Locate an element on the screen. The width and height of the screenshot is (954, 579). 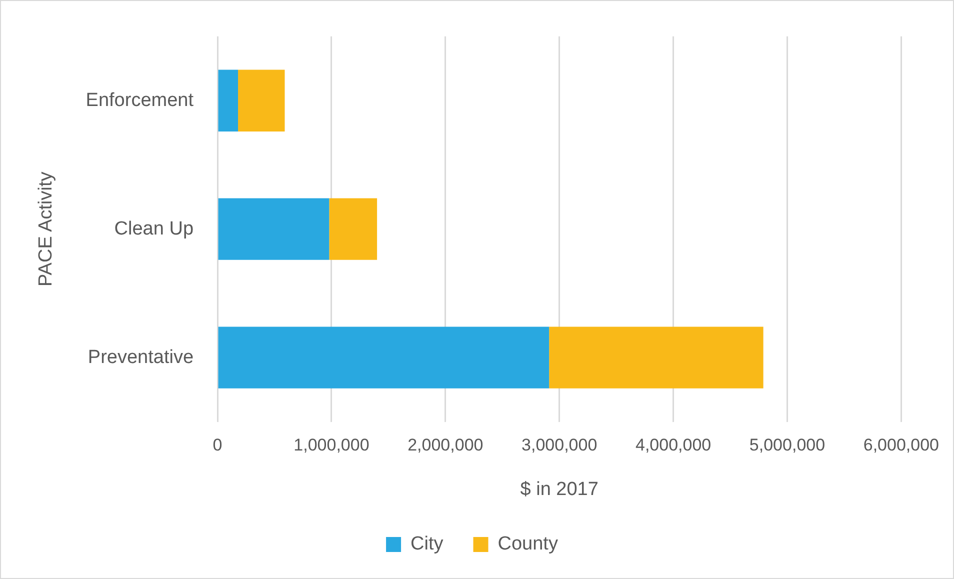
legend-label: City is located at coordinates (427, 544).